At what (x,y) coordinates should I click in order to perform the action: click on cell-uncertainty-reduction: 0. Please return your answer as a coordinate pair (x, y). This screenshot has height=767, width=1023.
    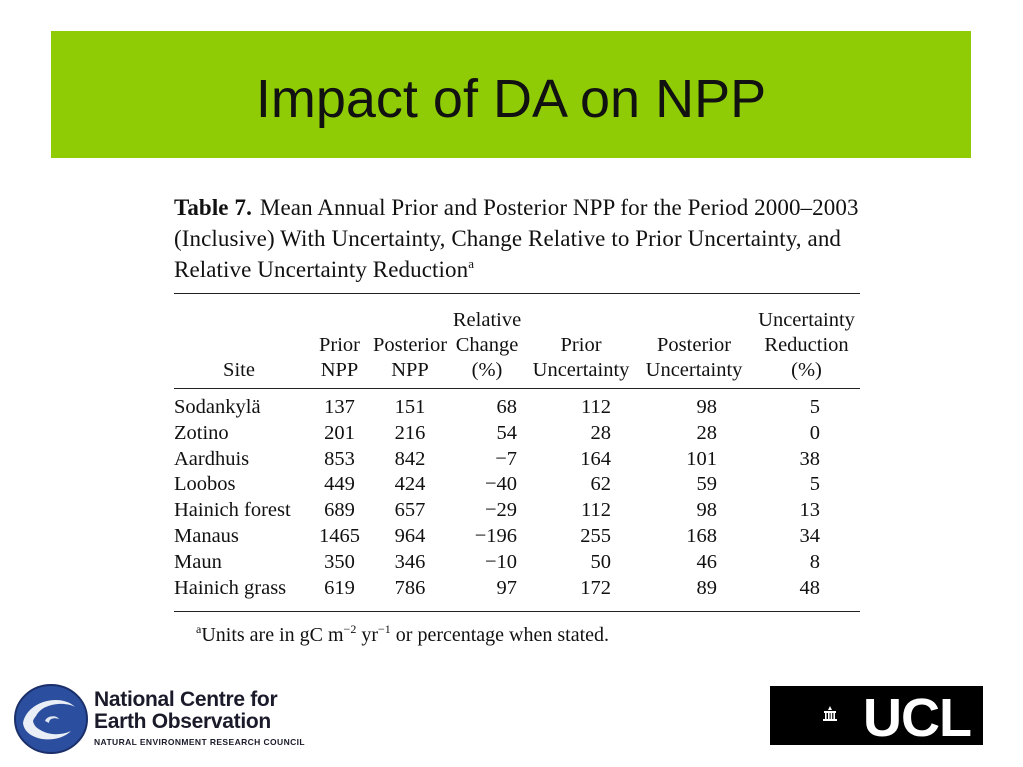
    Looking at the image, I should click on (815, 432).